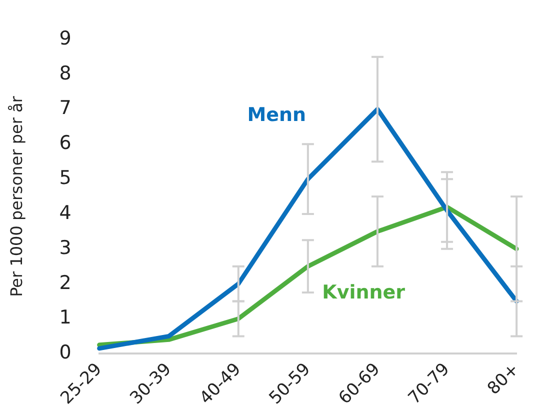 Image resolution: width=537 pixels, height=419 pixels. I want to click on series-label: Kvinner, so click(364, 292).